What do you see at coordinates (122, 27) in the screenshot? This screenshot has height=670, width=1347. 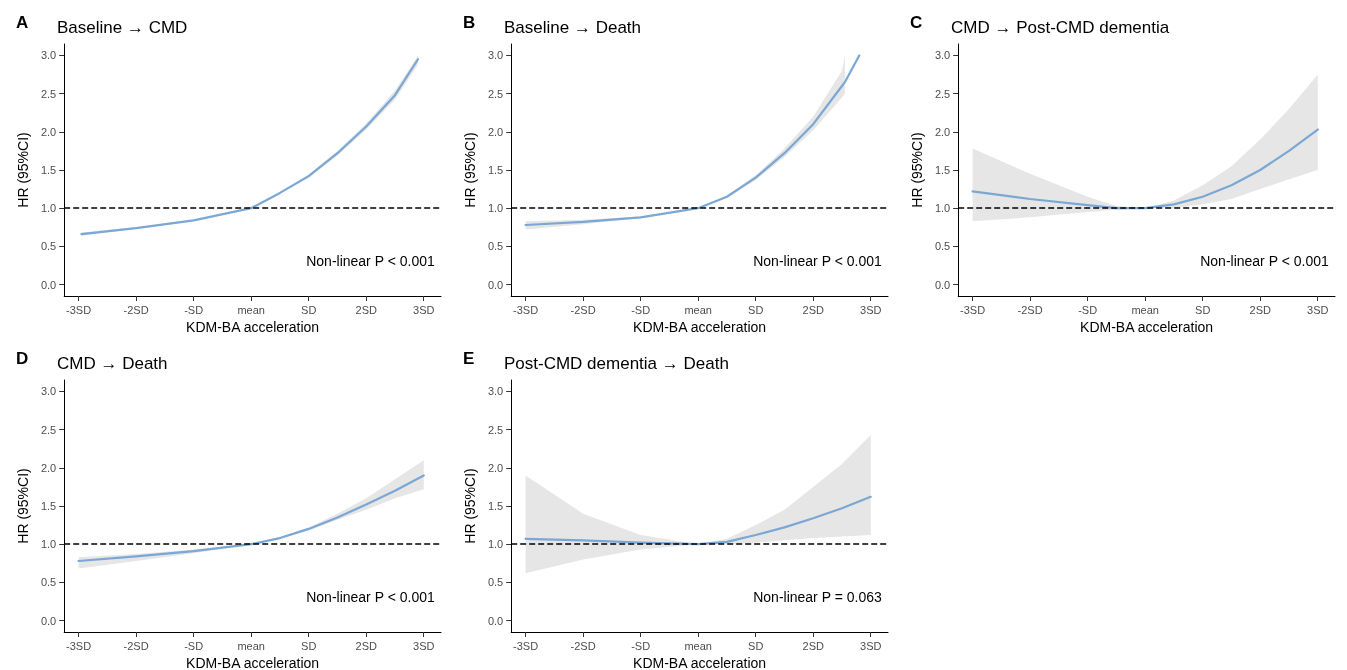 I see `chart-title: Baseline → CMD` at bounding box center [122, 27].